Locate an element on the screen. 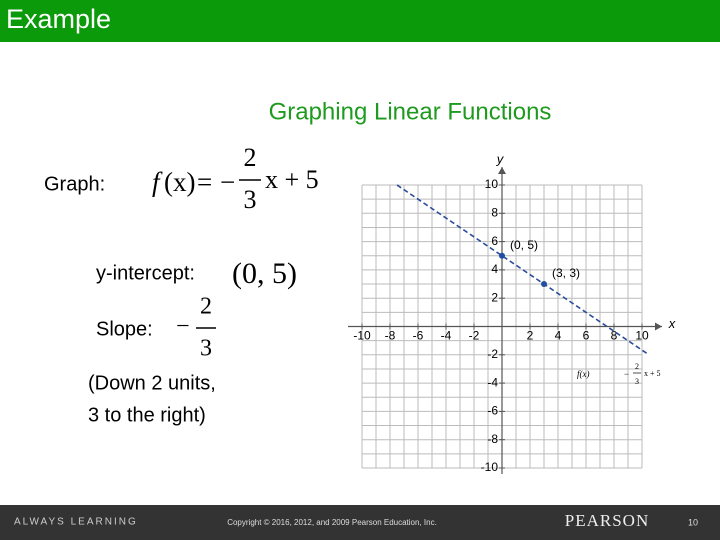  x-tick-label: 10 is located at coordinates (642, 336).